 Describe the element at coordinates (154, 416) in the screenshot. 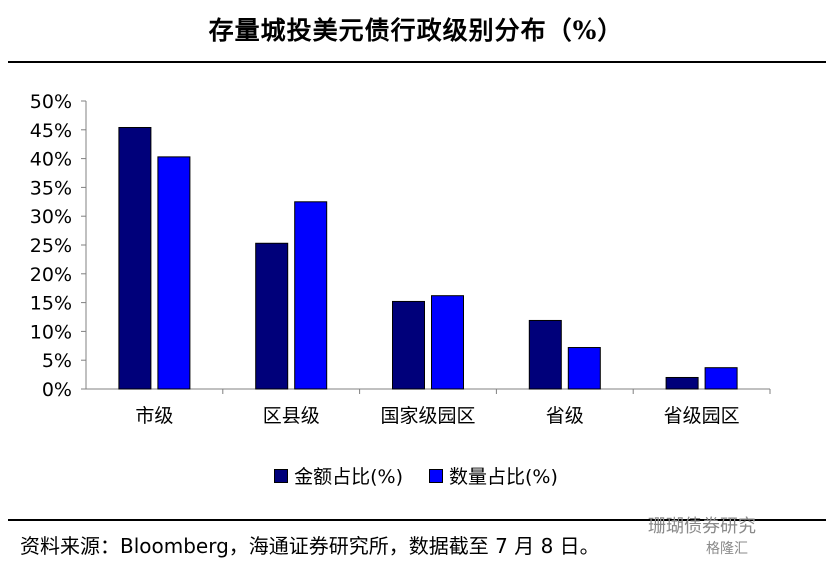

I see `x-tick-label: 市级` at that location.